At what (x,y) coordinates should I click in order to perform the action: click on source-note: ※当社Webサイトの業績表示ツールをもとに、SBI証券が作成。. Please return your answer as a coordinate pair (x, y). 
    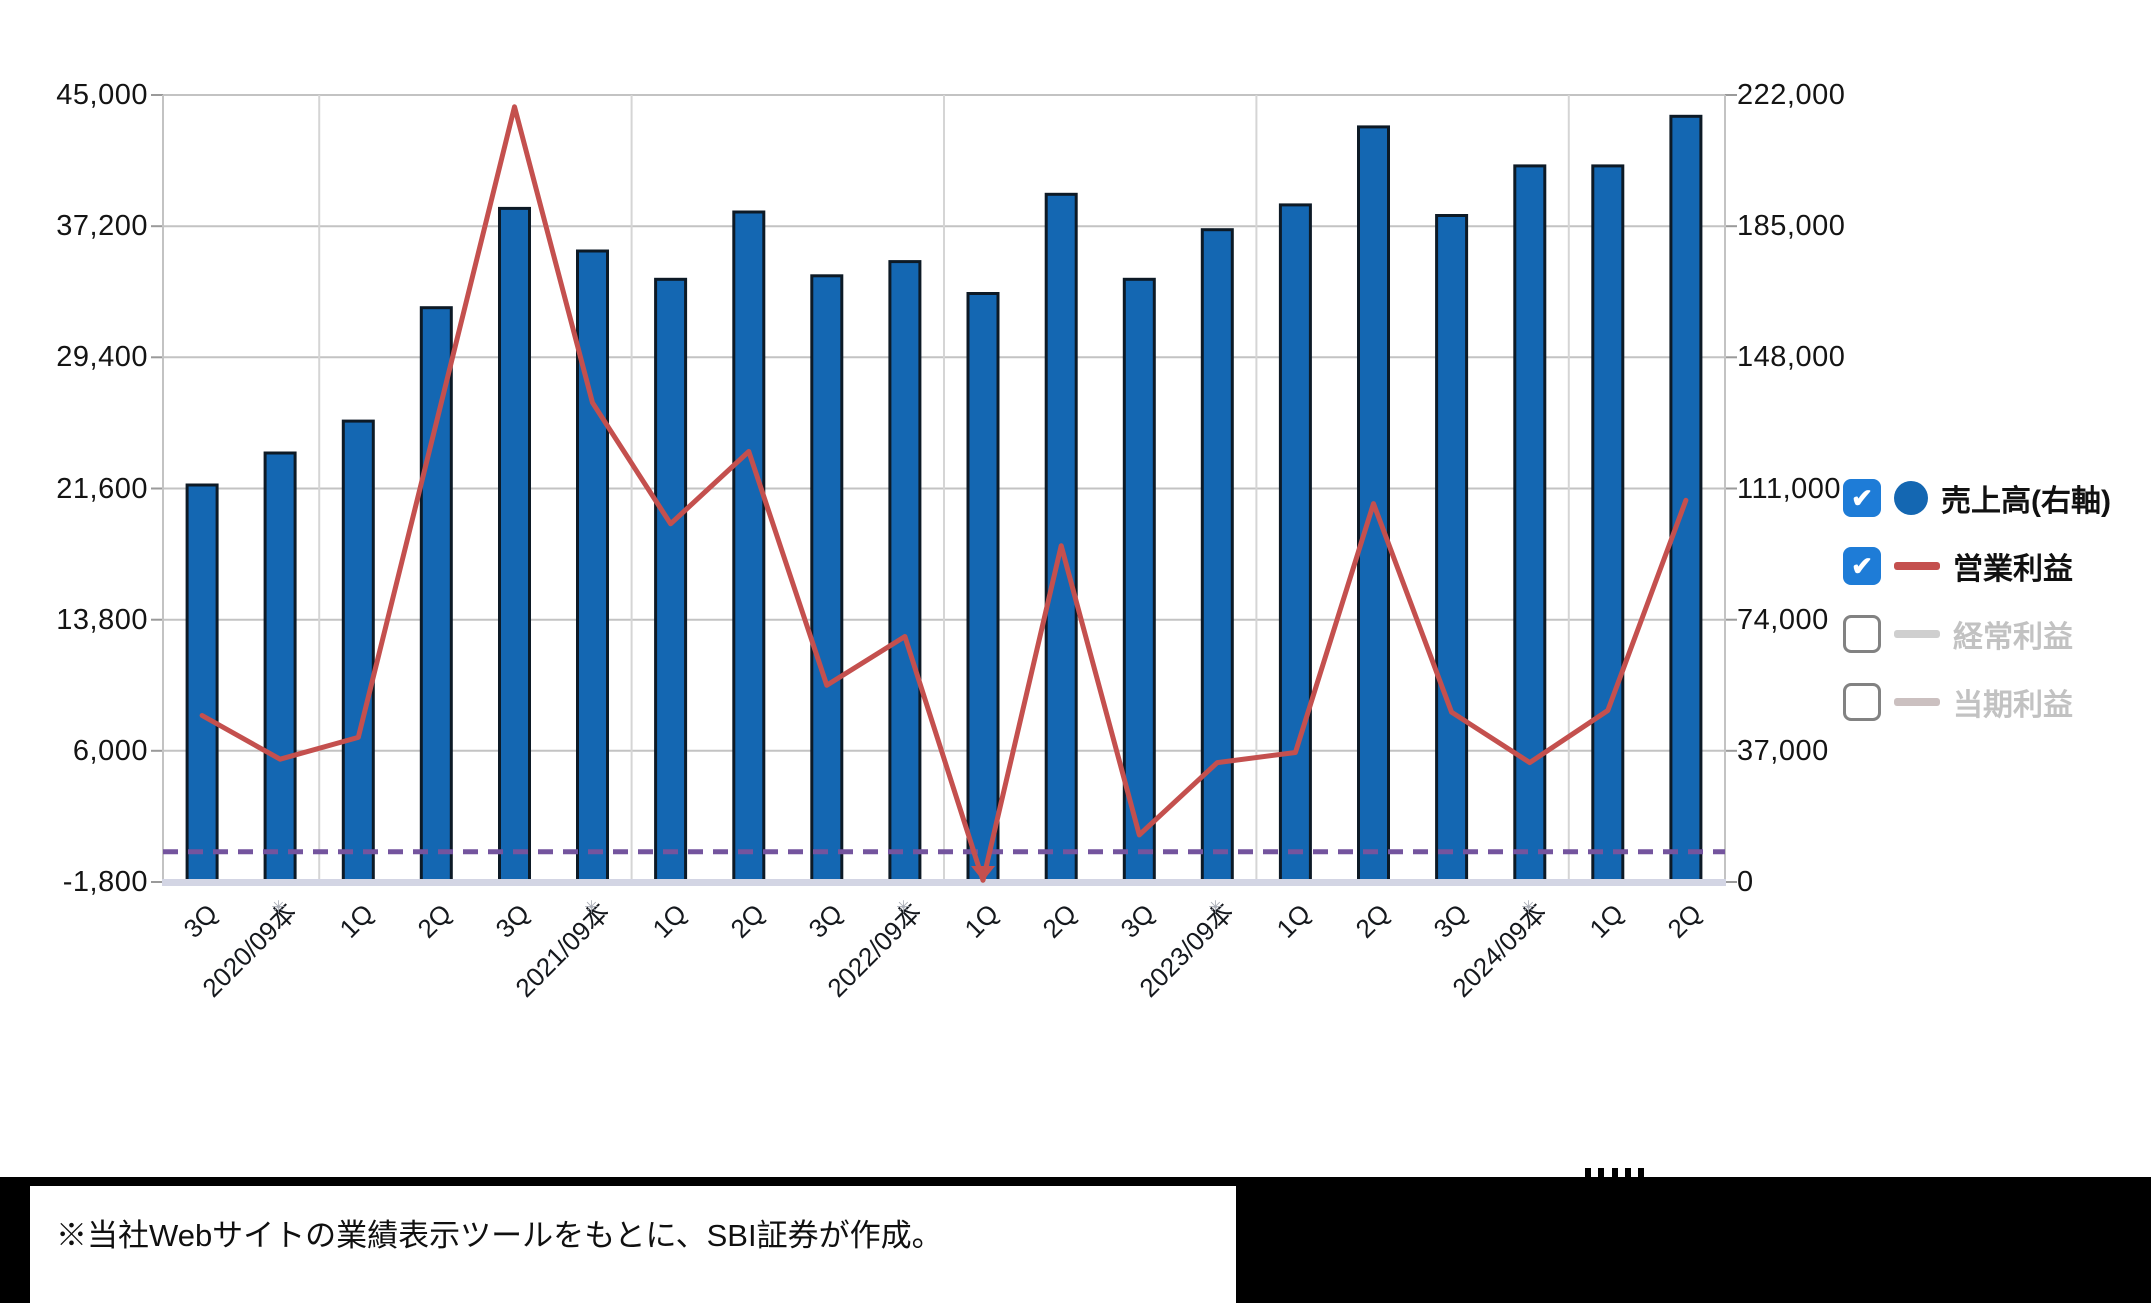
    Looking at the image, I should click on (499, 1235).